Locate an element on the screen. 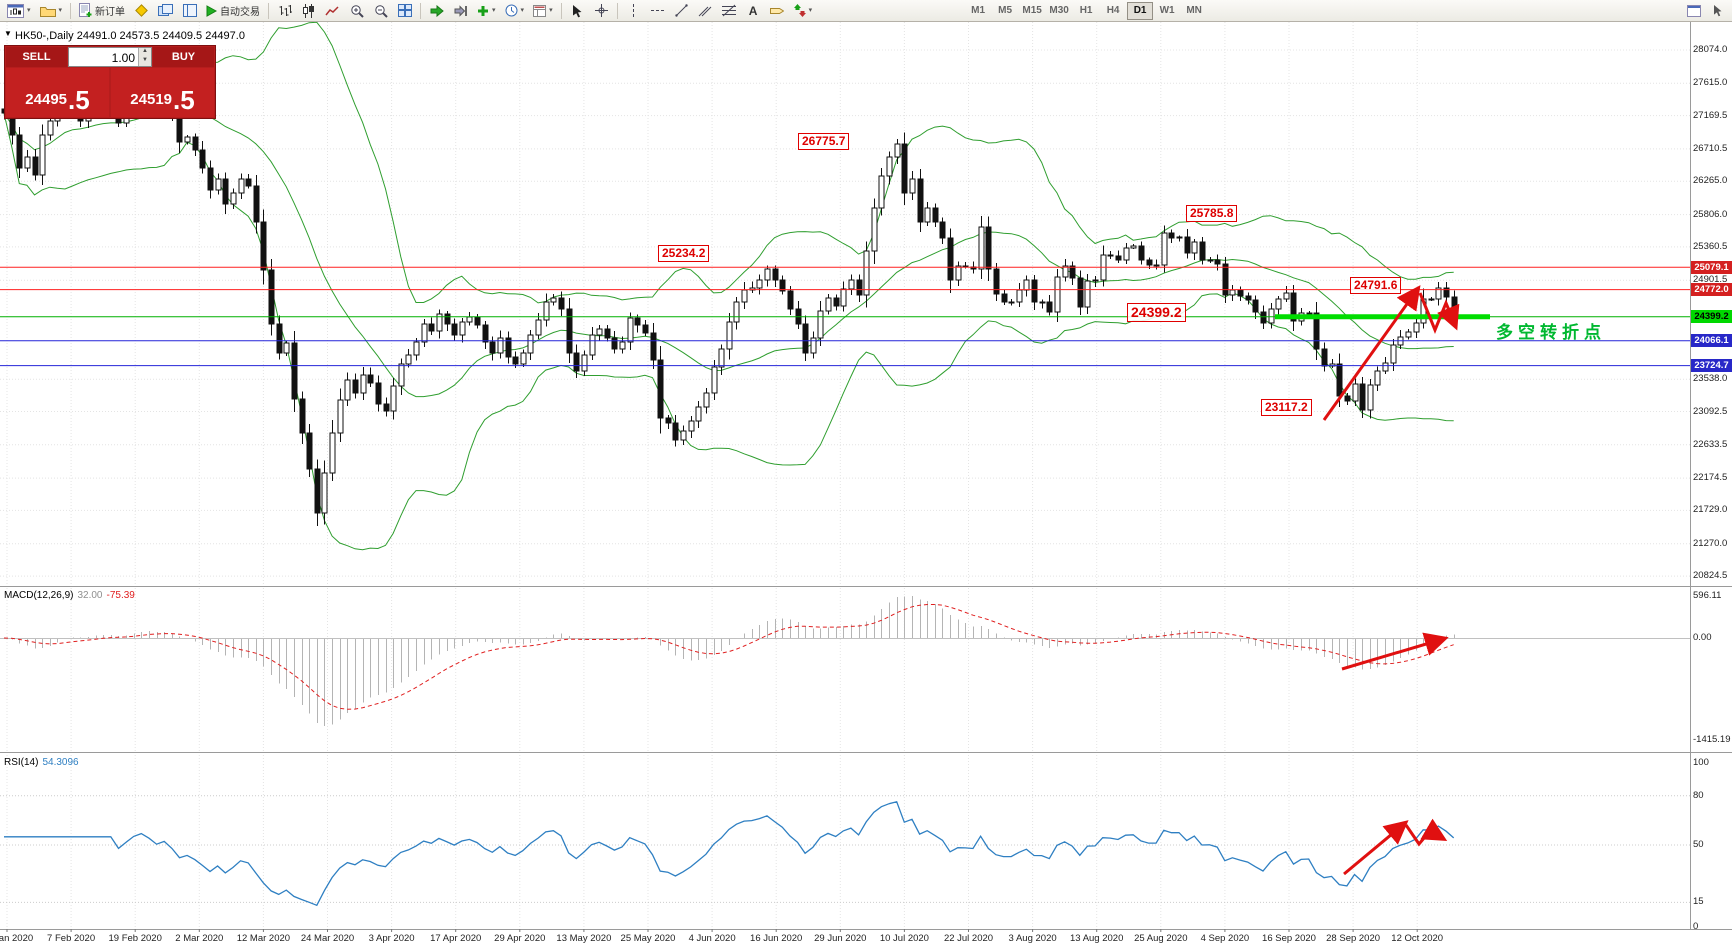 Image resolution: width=1732 pixels, height=946 pixels. price-scale-label: 26710.5 is located at coordinates (1710, 148).